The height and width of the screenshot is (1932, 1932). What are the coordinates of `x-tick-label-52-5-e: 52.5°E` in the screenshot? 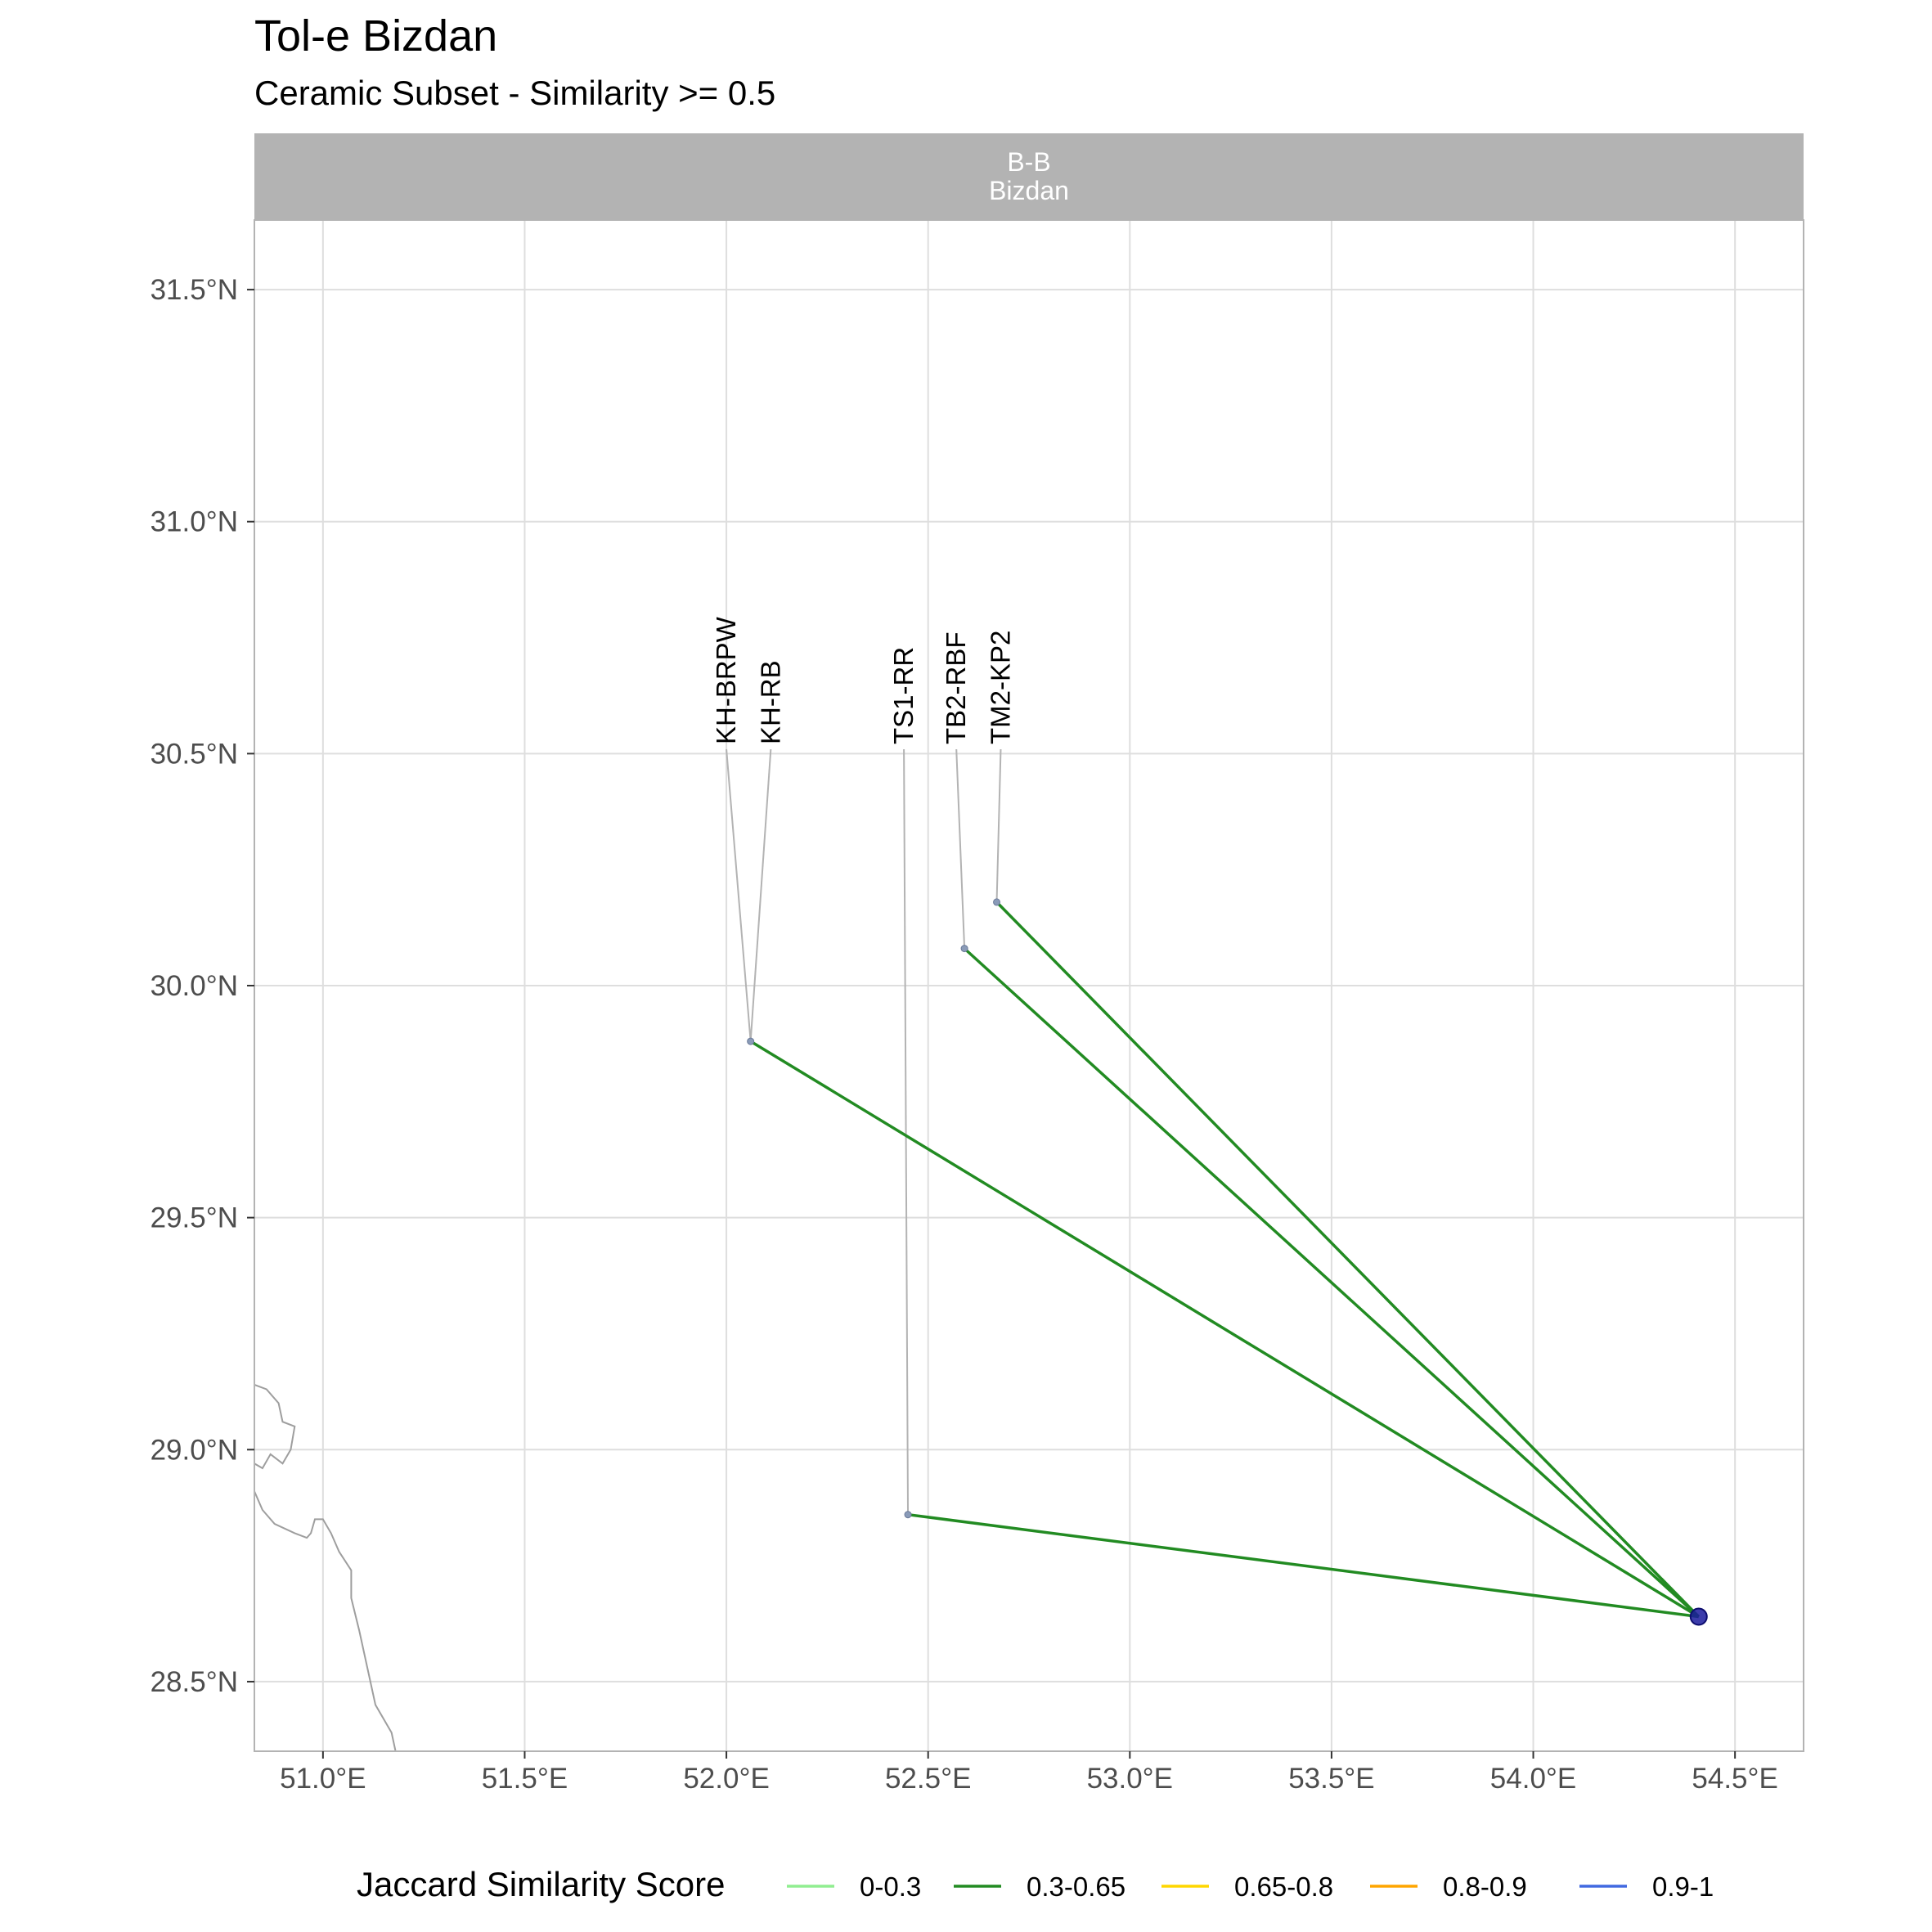 It's located at (928, 1779).